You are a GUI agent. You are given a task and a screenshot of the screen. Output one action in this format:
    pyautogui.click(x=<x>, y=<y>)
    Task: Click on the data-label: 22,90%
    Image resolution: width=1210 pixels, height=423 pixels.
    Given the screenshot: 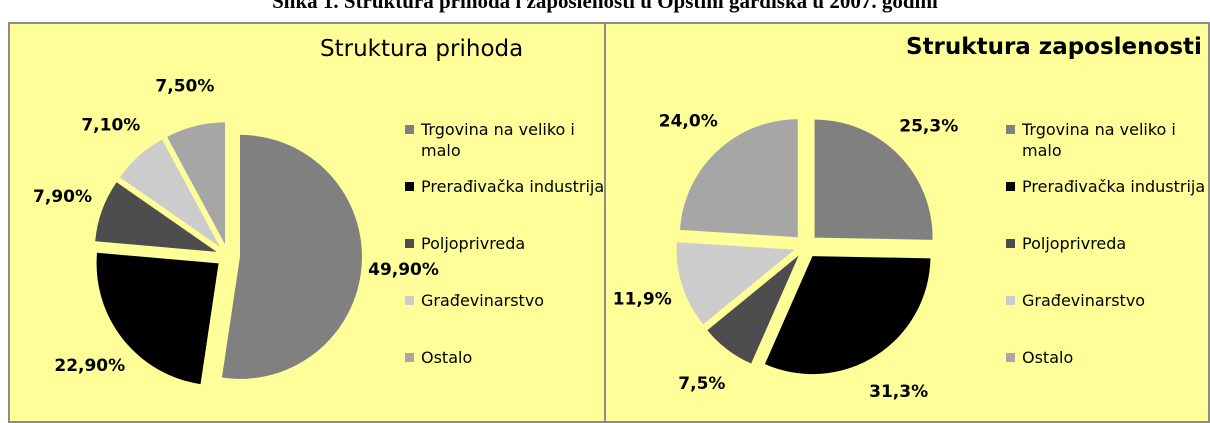 What is the action you would take?
    pyautogui.click(x=89, y=366)
    